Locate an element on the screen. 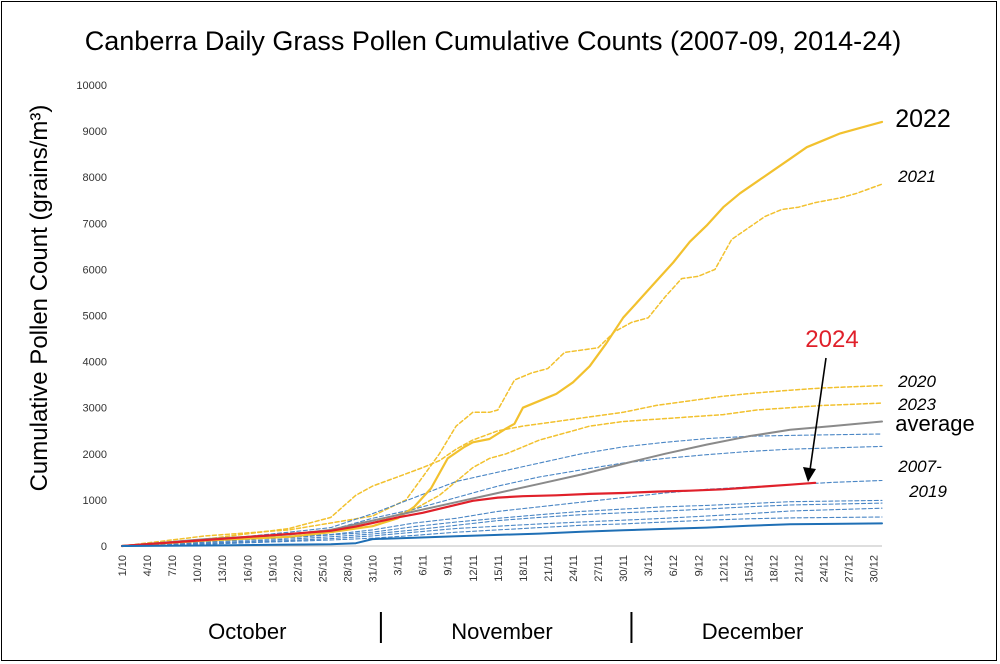 The height and width of the screenshot is (664, 1000). x-tick-label: 31/10 is located at coordinates (374, 569).